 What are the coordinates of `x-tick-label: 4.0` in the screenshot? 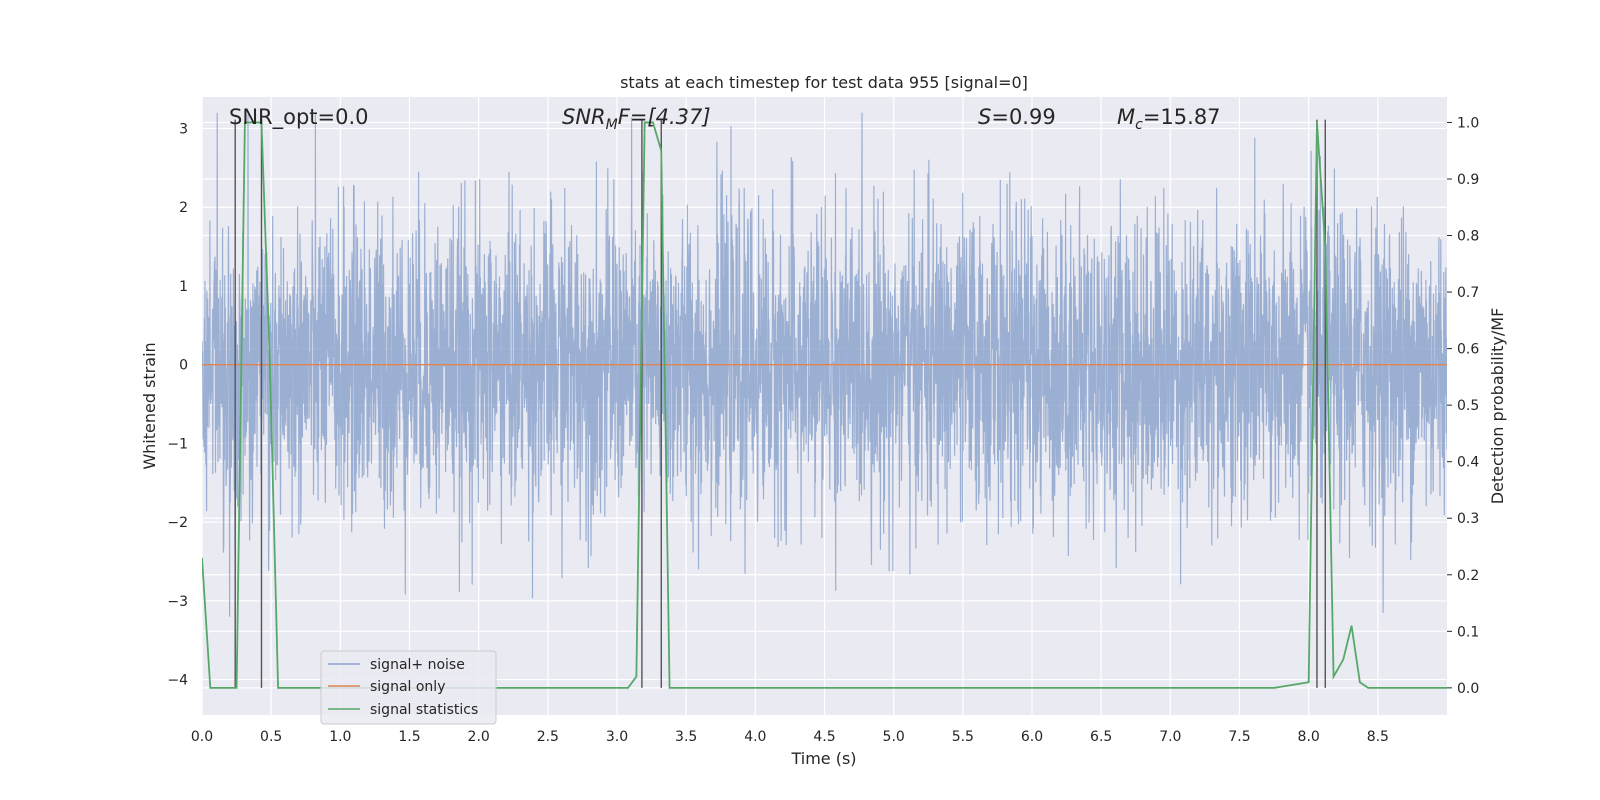 It's located at (755, 737).